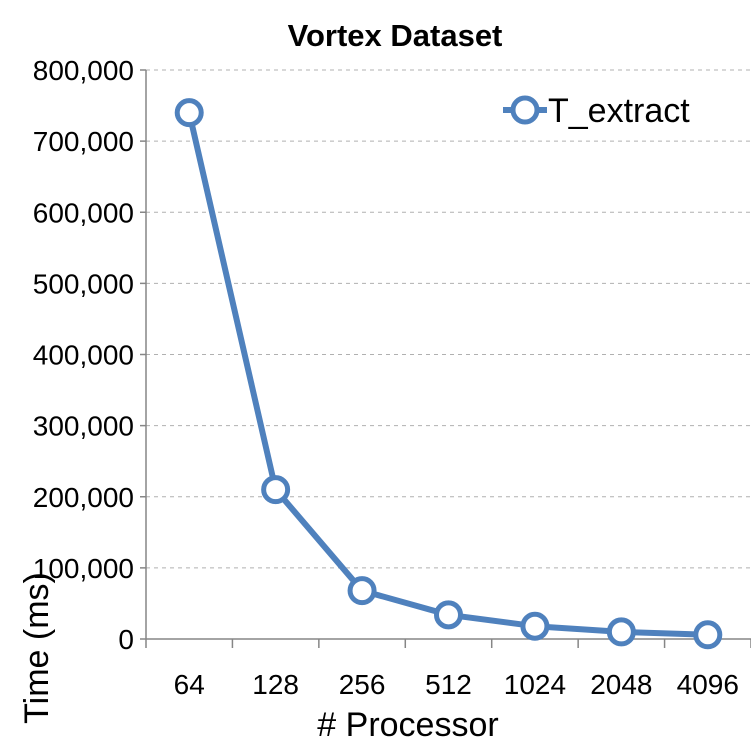 The image size is (751, 751). I want to click on legend-label: T_extract, so click(619, 111).